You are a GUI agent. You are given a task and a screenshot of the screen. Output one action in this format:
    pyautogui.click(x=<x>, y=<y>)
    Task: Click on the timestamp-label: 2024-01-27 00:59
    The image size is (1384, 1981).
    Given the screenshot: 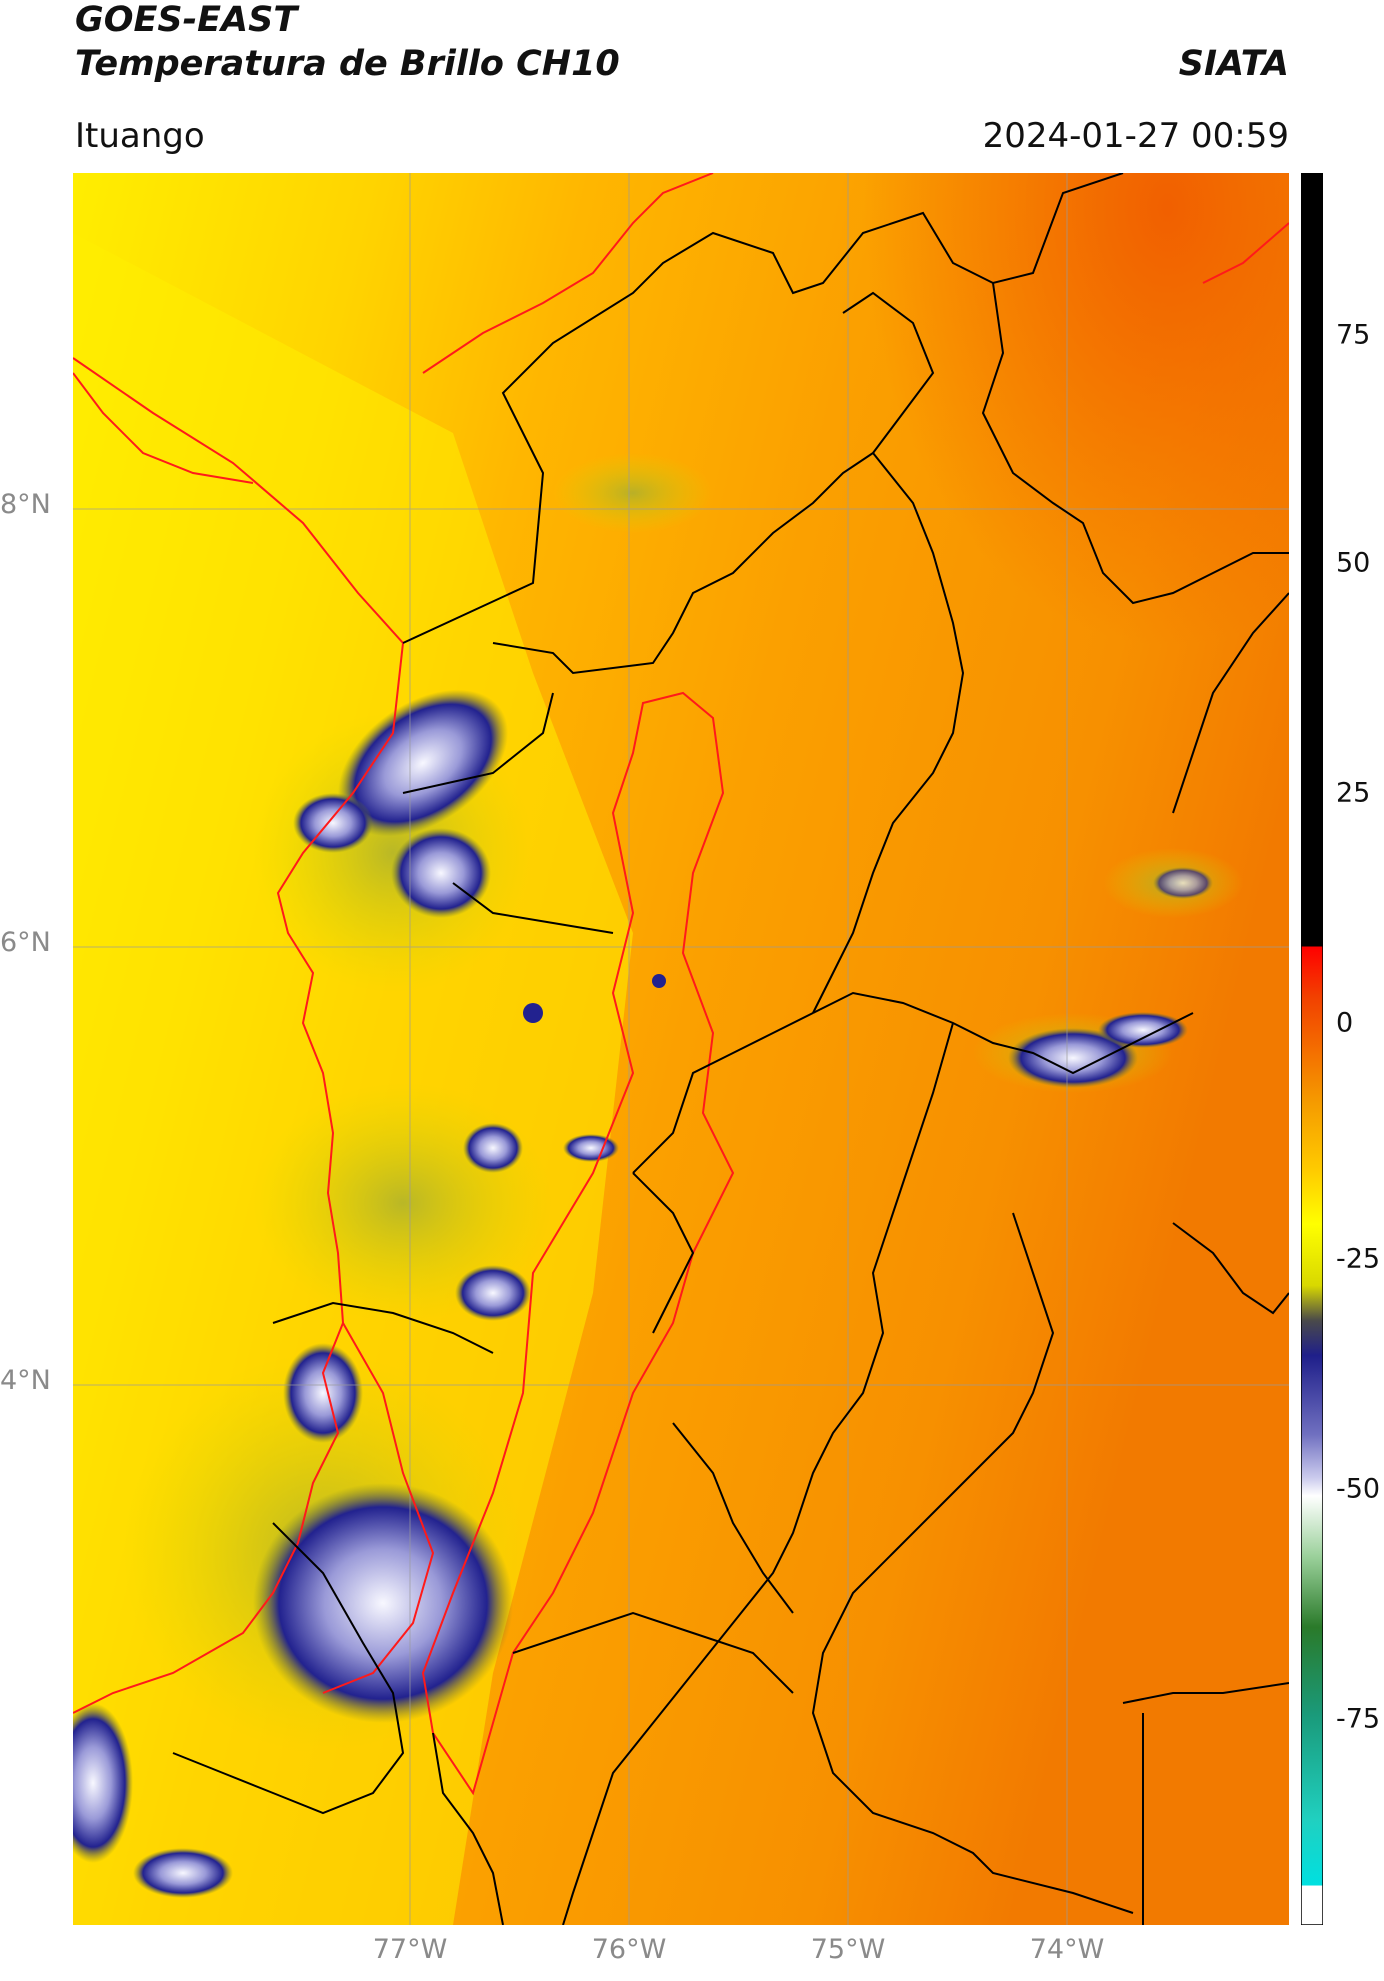 What is the action you would take?
    pyautogui.click(x=1135, y=136)
    